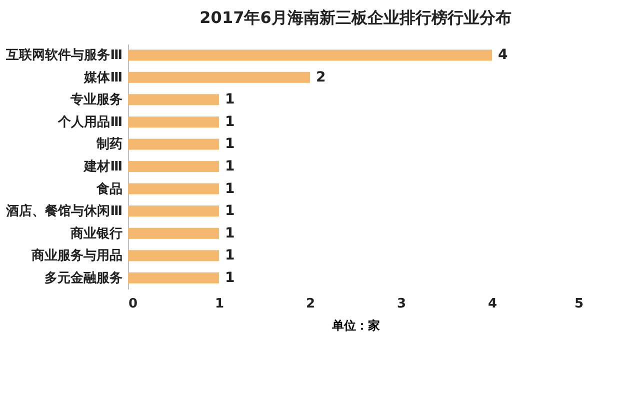 The height and width of the screenshot is (399, 640). What do you see at coordinates (83, 278) in the screenshot?
I see `y-tick-label: 多元金融服务` at bounding box center [83, 278].